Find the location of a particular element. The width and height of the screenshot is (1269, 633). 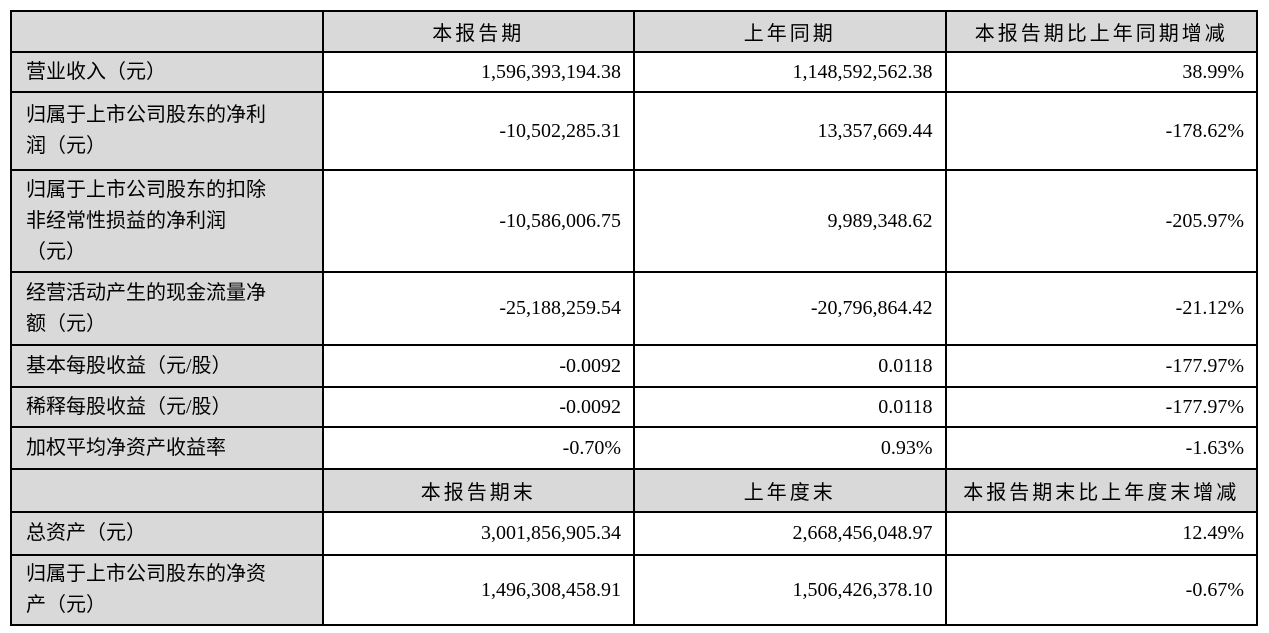

value-basic-eps-prior: 0.0118 is located at coordinates (790, 366).